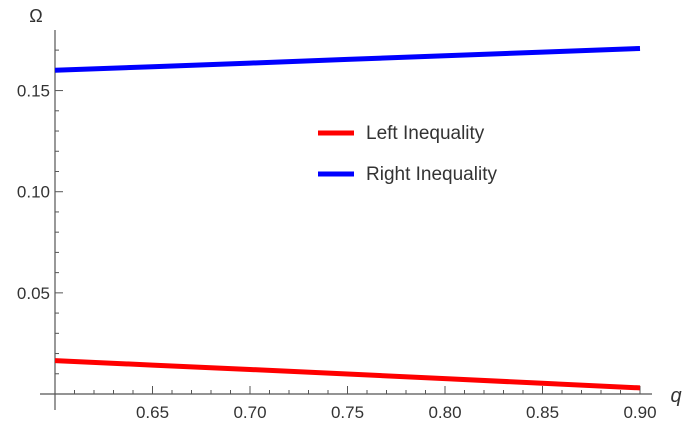 The width and height of the screenshot is (685, 424). Describe the element at coordinates (33, 293) in the screenshot. I see `y-tick-label: 0.05` at that location.